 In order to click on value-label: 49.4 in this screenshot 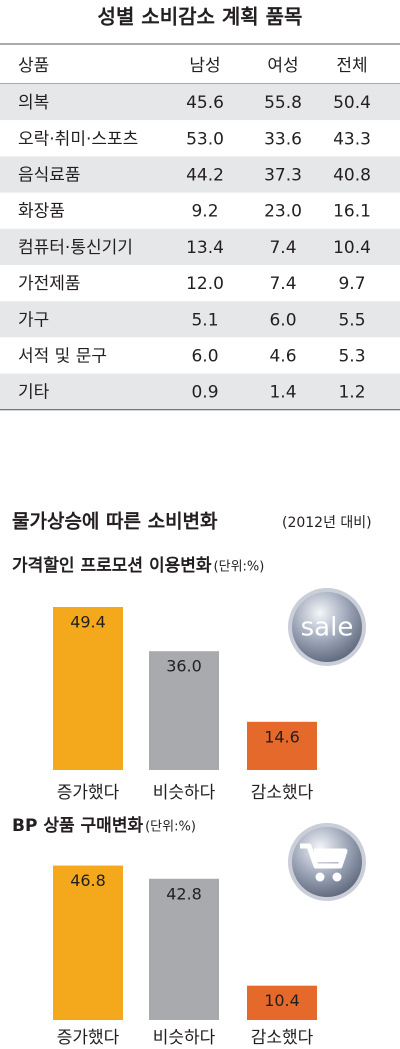, I will do `click(88, 621)`.